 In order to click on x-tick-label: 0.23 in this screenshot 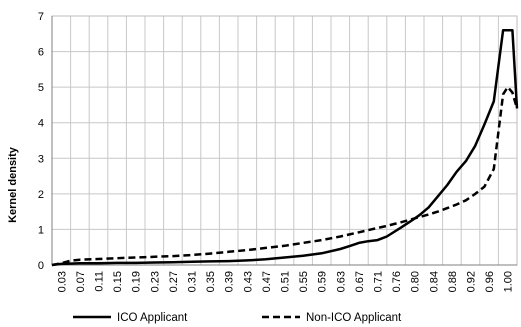, I will do `click(155, 281)`.